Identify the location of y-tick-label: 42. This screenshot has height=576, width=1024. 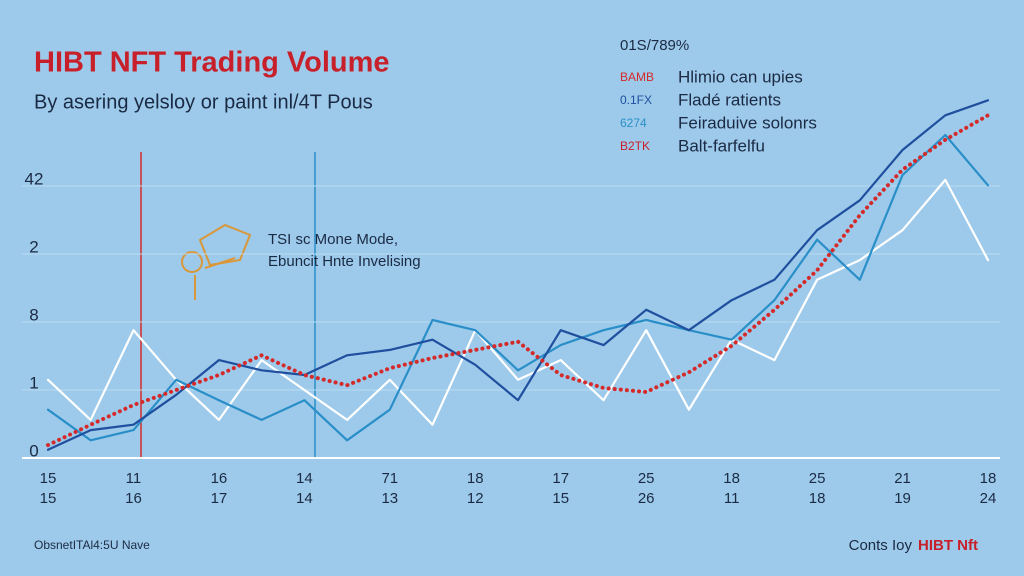
(34, 178).